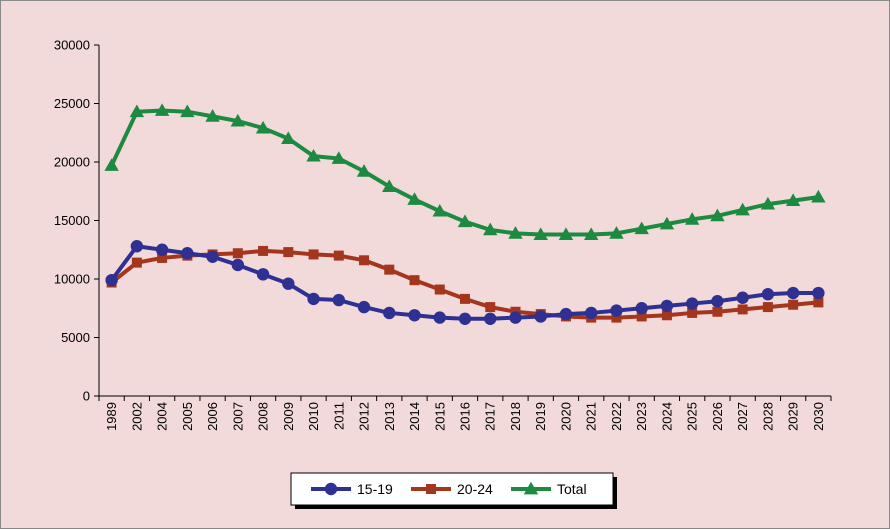 This screenshot has height=530, width=890. What do you see at coordinates (717, 416) in the screenshot?
I see `x-tick-label: 2026` at bounding box center [717, 416].